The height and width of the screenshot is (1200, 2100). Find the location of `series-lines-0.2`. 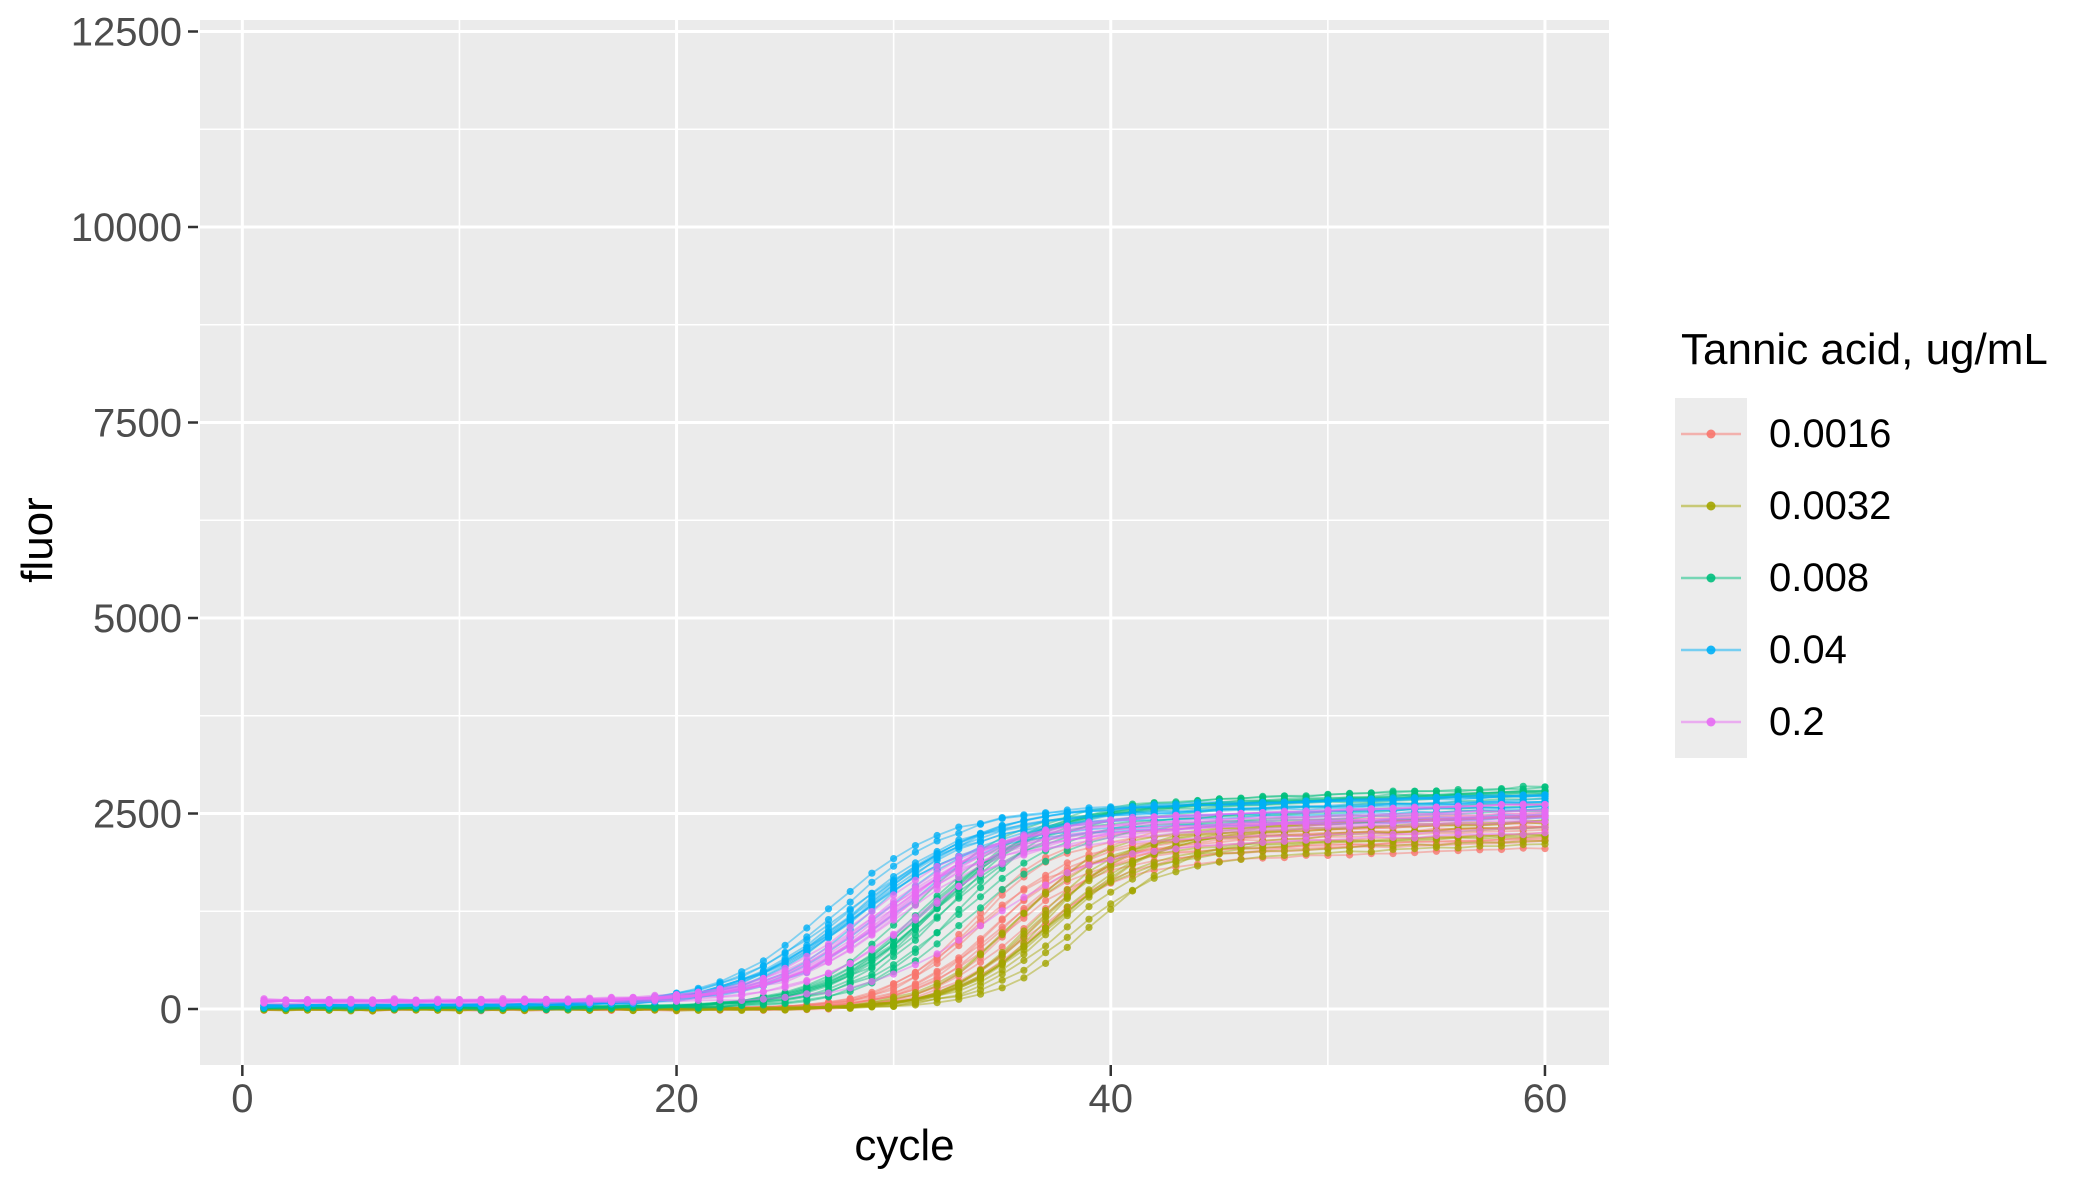

series-lines-0.2 is located at coordinates (904, 904).